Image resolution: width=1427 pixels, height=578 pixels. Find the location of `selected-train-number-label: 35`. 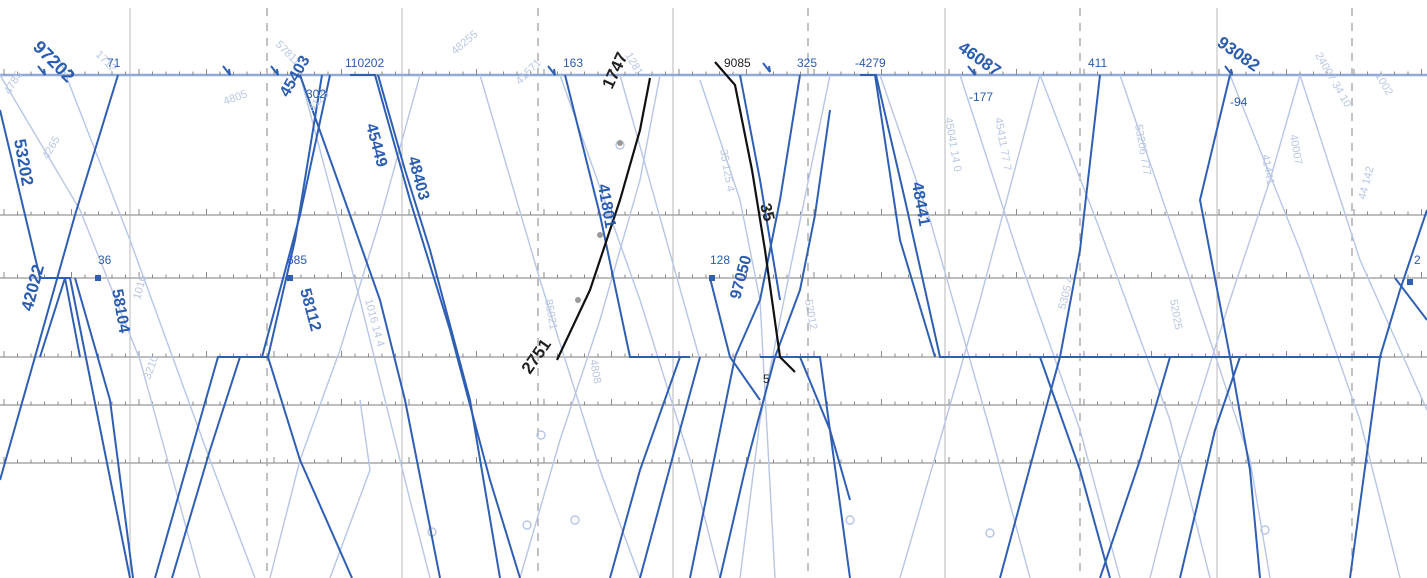

selected-train-number-label: 35 is located at coordinates (766, 213).